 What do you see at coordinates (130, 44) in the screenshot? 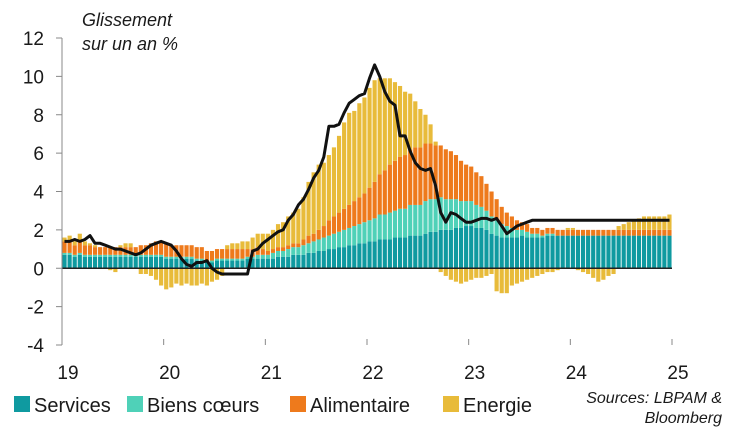
I see `y-axis-label-line2: sur un an %` at bounding box center [130, 44].